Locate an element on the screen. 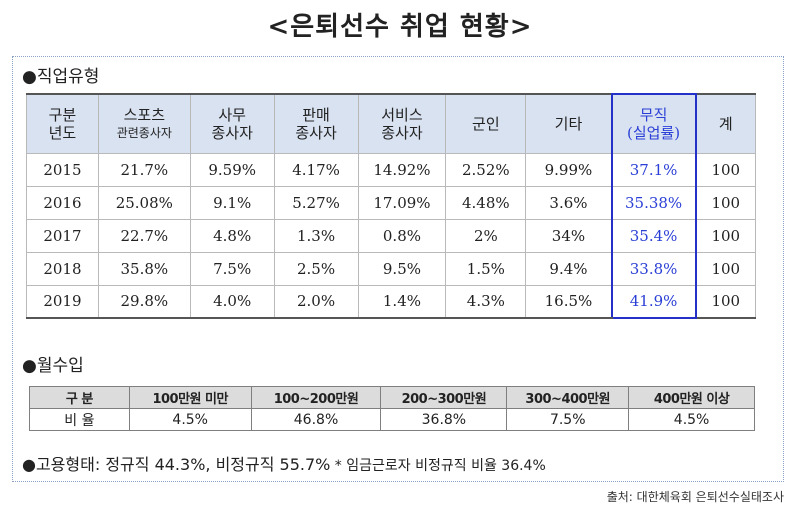 This screenshot has height=513, width=800. unemployment-cell: 33.8% is located at coordinates (653, 268).